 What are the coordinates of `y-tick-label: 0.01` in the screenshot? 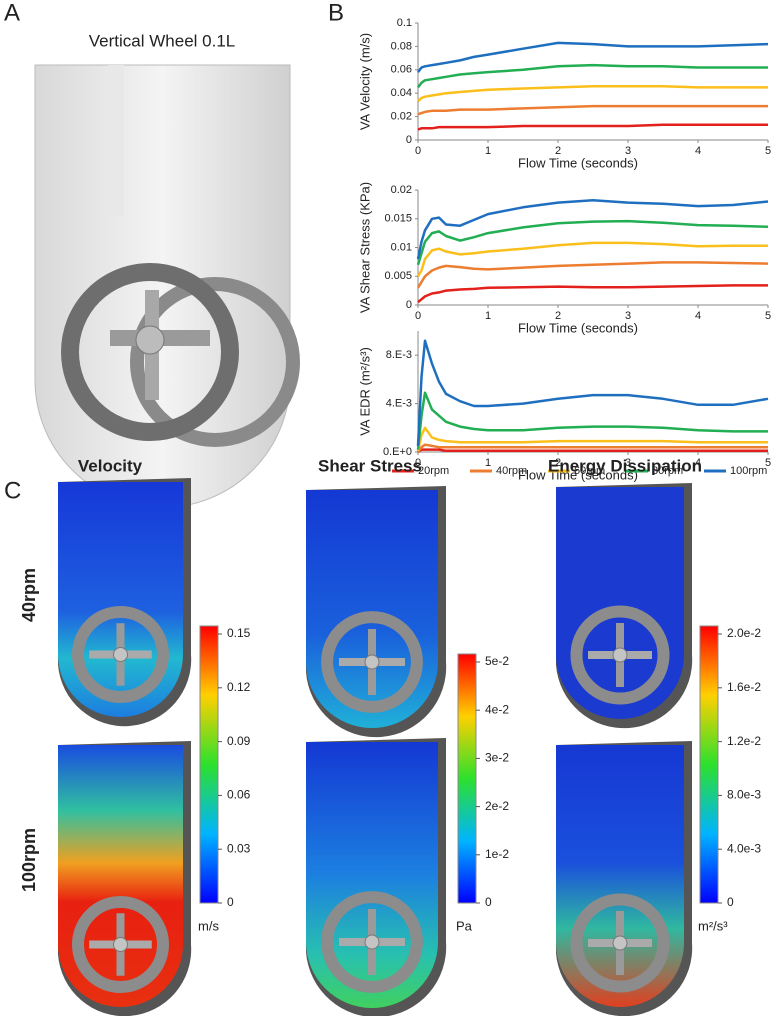 It's located at (401, 247).